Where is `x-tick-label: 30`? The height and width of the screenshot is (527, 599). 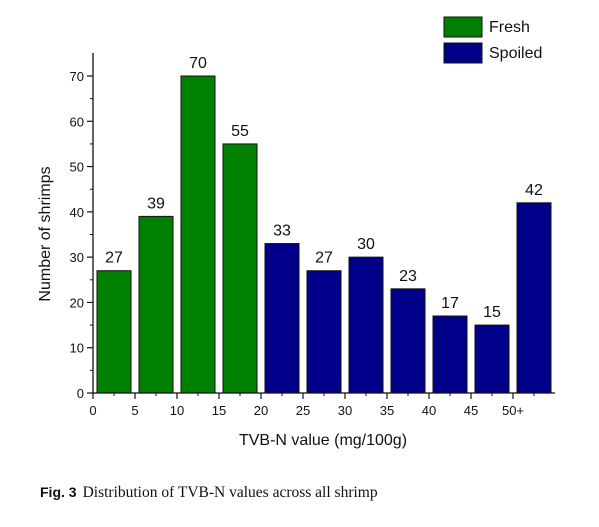
x-tick-label: 30 is located at coordinates (345, 410).